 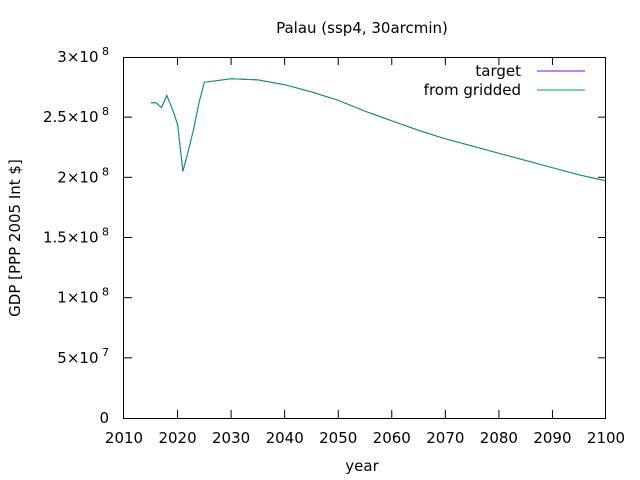 I want to click on y-tick-label: 1.5×10 8, so click(x=76, y=236).